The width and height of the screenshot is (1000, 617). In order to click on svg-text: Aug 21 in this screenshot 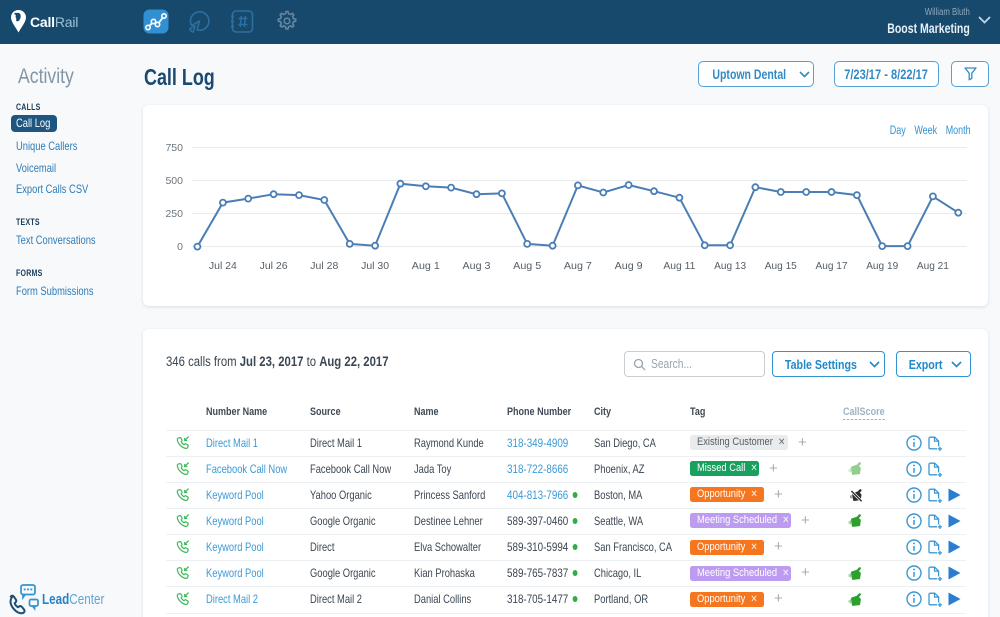, I will do `click(933, 266)`.